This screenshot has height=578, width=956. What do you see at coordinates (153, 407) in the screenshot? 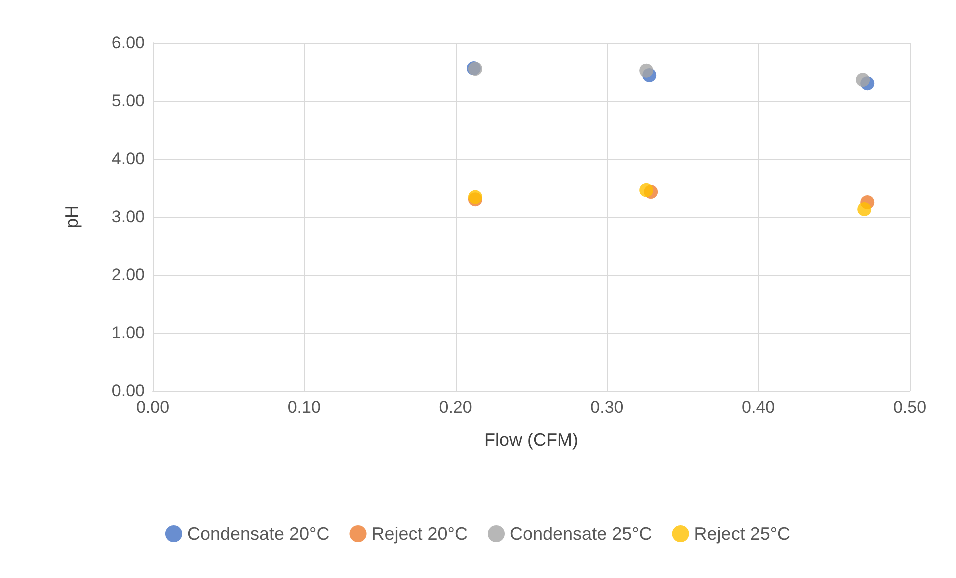
I see `x-tick-label: 0.00` at bounding box center [153, 407].